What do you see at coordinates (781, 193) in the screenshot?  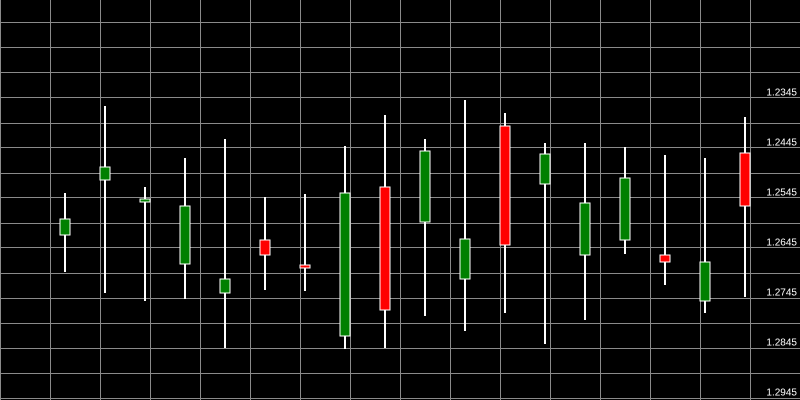 I see `y-tick-label: 1.2545` at bounding box center [781, 193].